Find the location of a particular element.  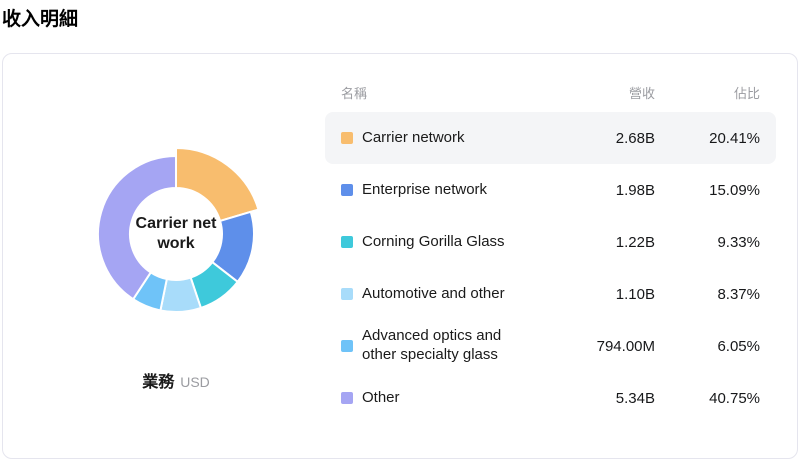

series-name-cell: Carrier network is located at coordinates (443, 138).